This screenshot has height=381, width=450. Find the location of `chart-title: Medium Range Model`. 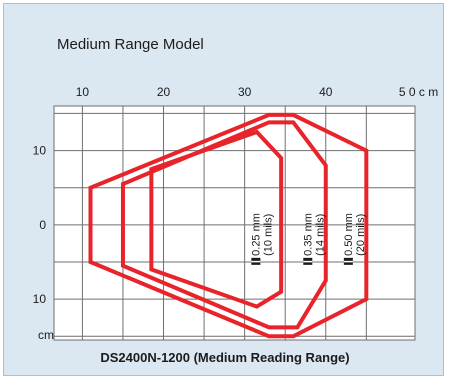

chart-title: Medium Range Model is located at coordinates (130, 44).